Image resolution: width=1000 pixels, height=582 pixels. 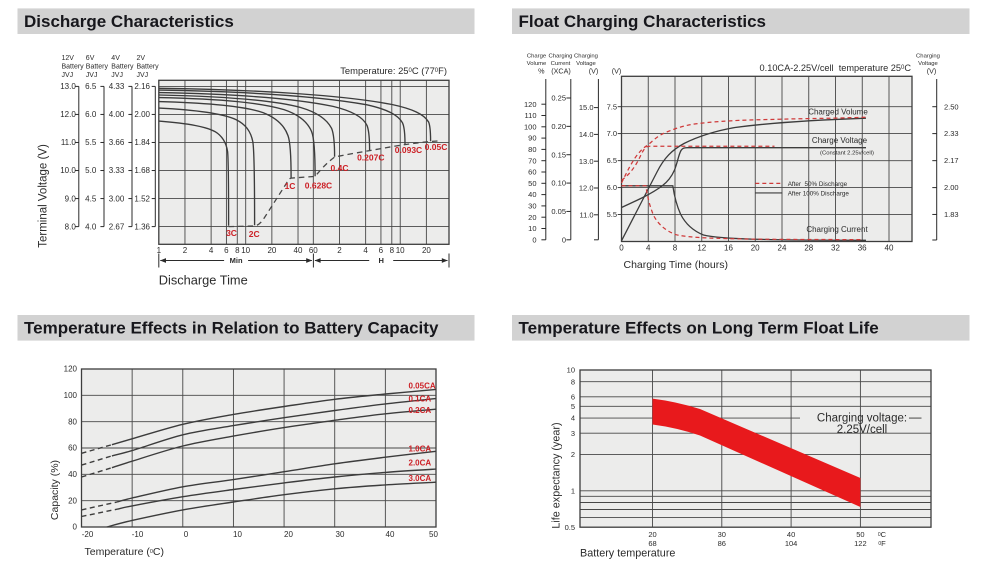 I want to click on svg-text: 1.68, so click(x=142, y=170).